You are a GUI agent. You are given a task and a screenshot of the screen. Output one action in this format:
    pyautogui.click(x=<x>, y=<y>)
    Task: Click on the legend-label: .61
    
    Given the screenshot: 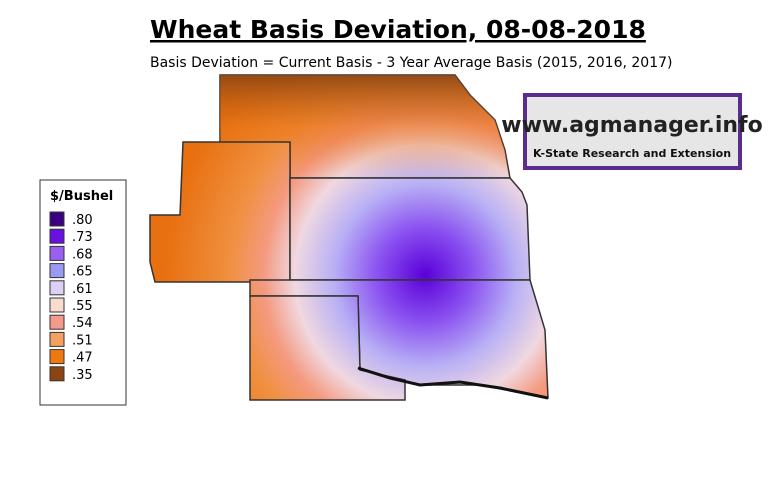 What is the action you would take?
    pyautogui.click(x=82, y=289)
    